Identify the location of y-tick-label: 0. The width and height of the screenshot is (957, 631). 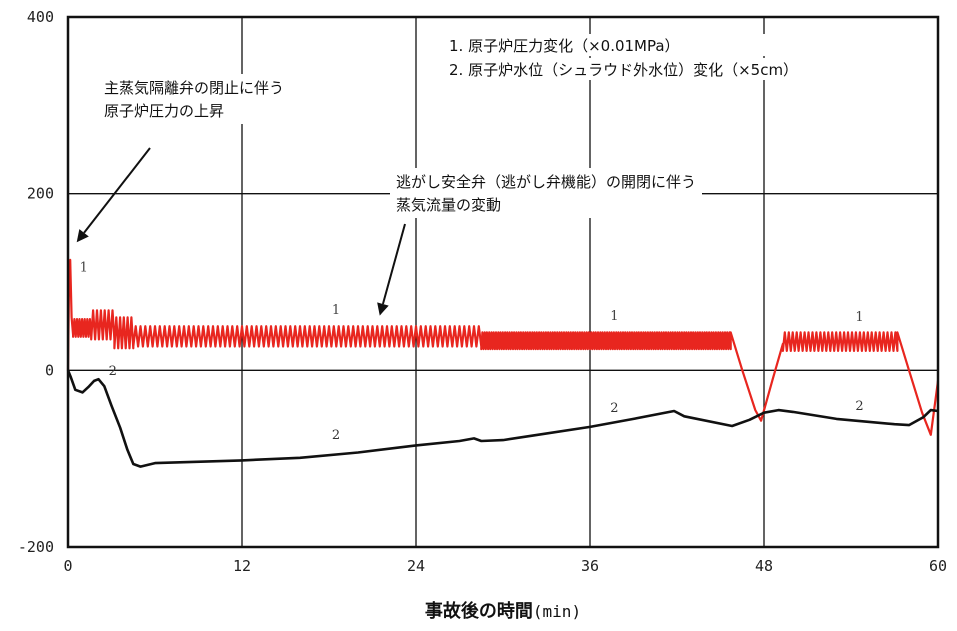
(49, 370).